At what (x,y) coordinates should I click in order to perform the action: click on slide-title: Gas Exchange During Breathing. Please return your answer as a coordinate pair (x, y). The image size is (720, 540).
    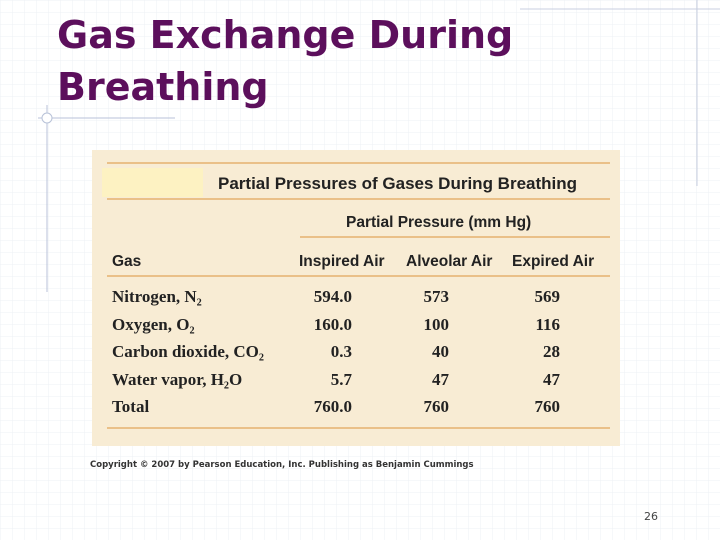
    Looking at the image, I should click on (285, 61).